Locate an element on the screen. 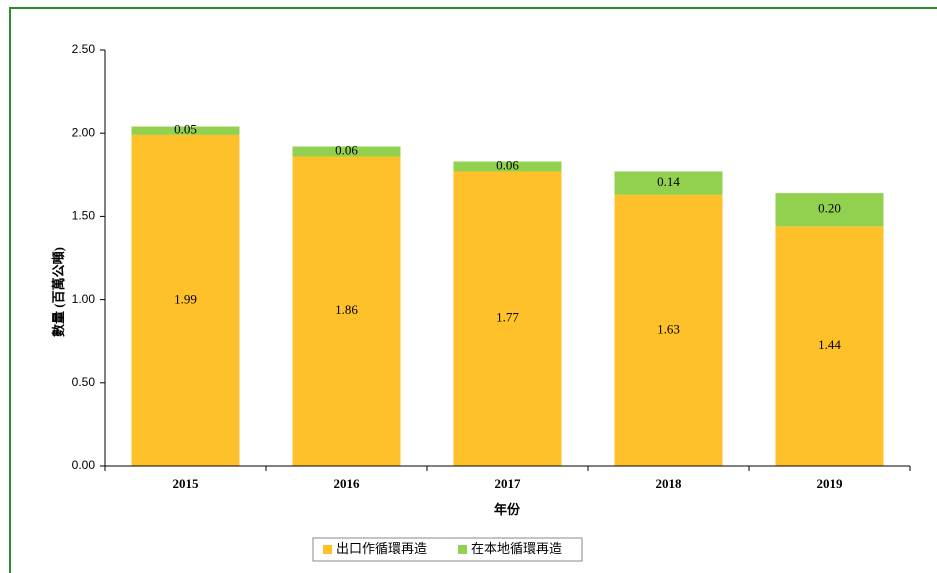 This screenshot has height=573, width=937. data-label: 1.63 is located at coordinates (668, 328).